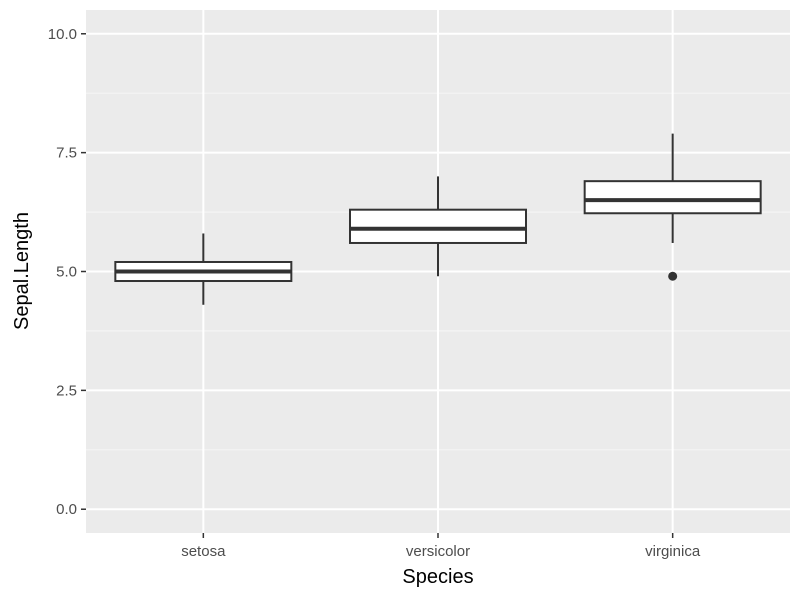 The height and width of the screenshot is (600, 800). What do you see at coordinates (673, 276) in the screenshot?
I see `outlier-point` at bounding box center [673, 276].